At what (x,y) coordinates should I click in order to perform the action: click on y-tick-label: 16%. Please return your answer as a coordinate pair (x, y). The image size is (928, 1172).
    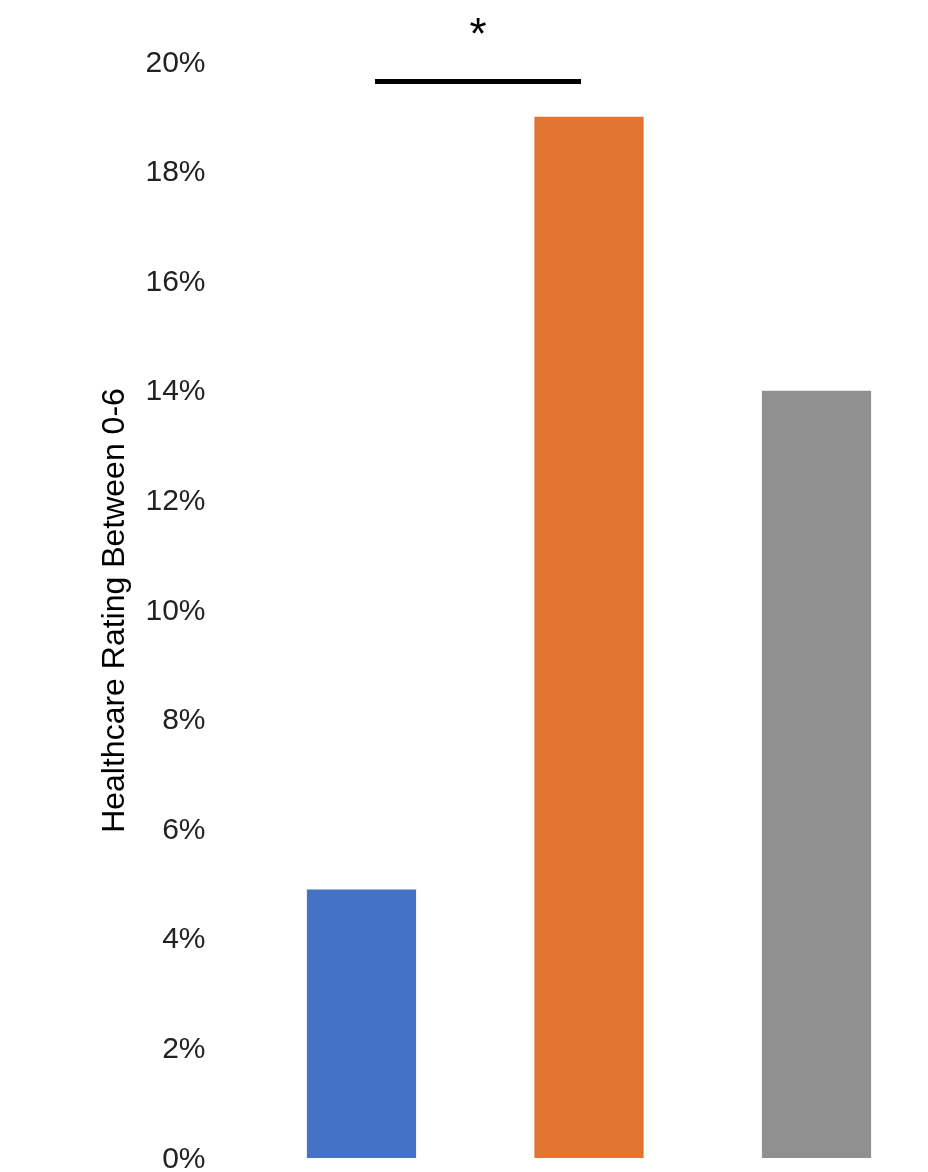
    Looking at the image, I should click on (175, 280).